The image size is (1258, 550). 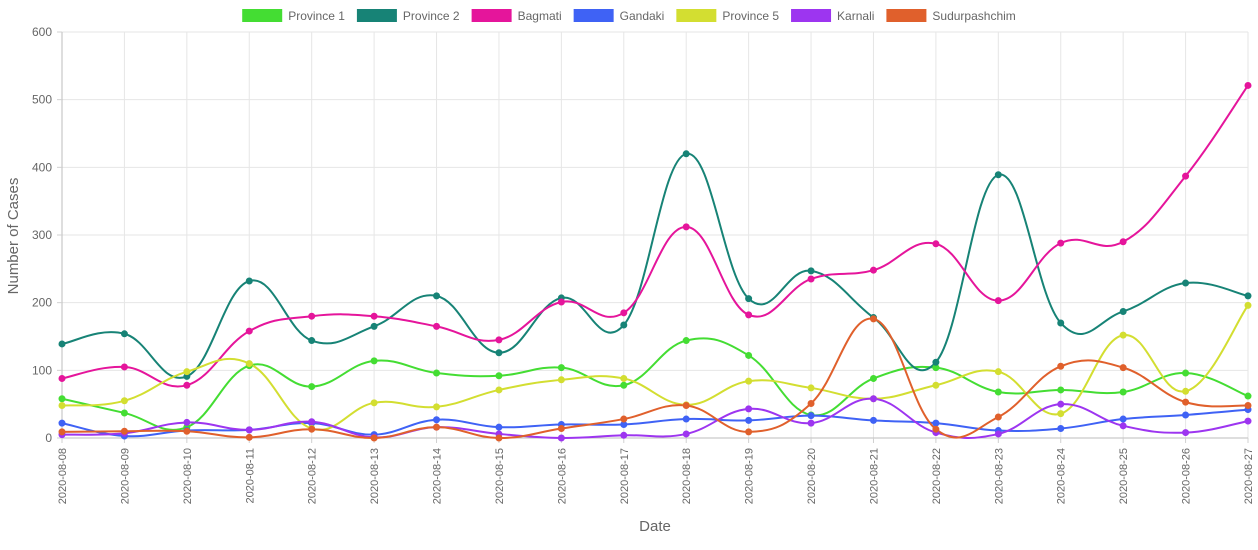 I want to click on legend-item-sudurpashchim: Sudurpashchim, so click(x=951, y=16).